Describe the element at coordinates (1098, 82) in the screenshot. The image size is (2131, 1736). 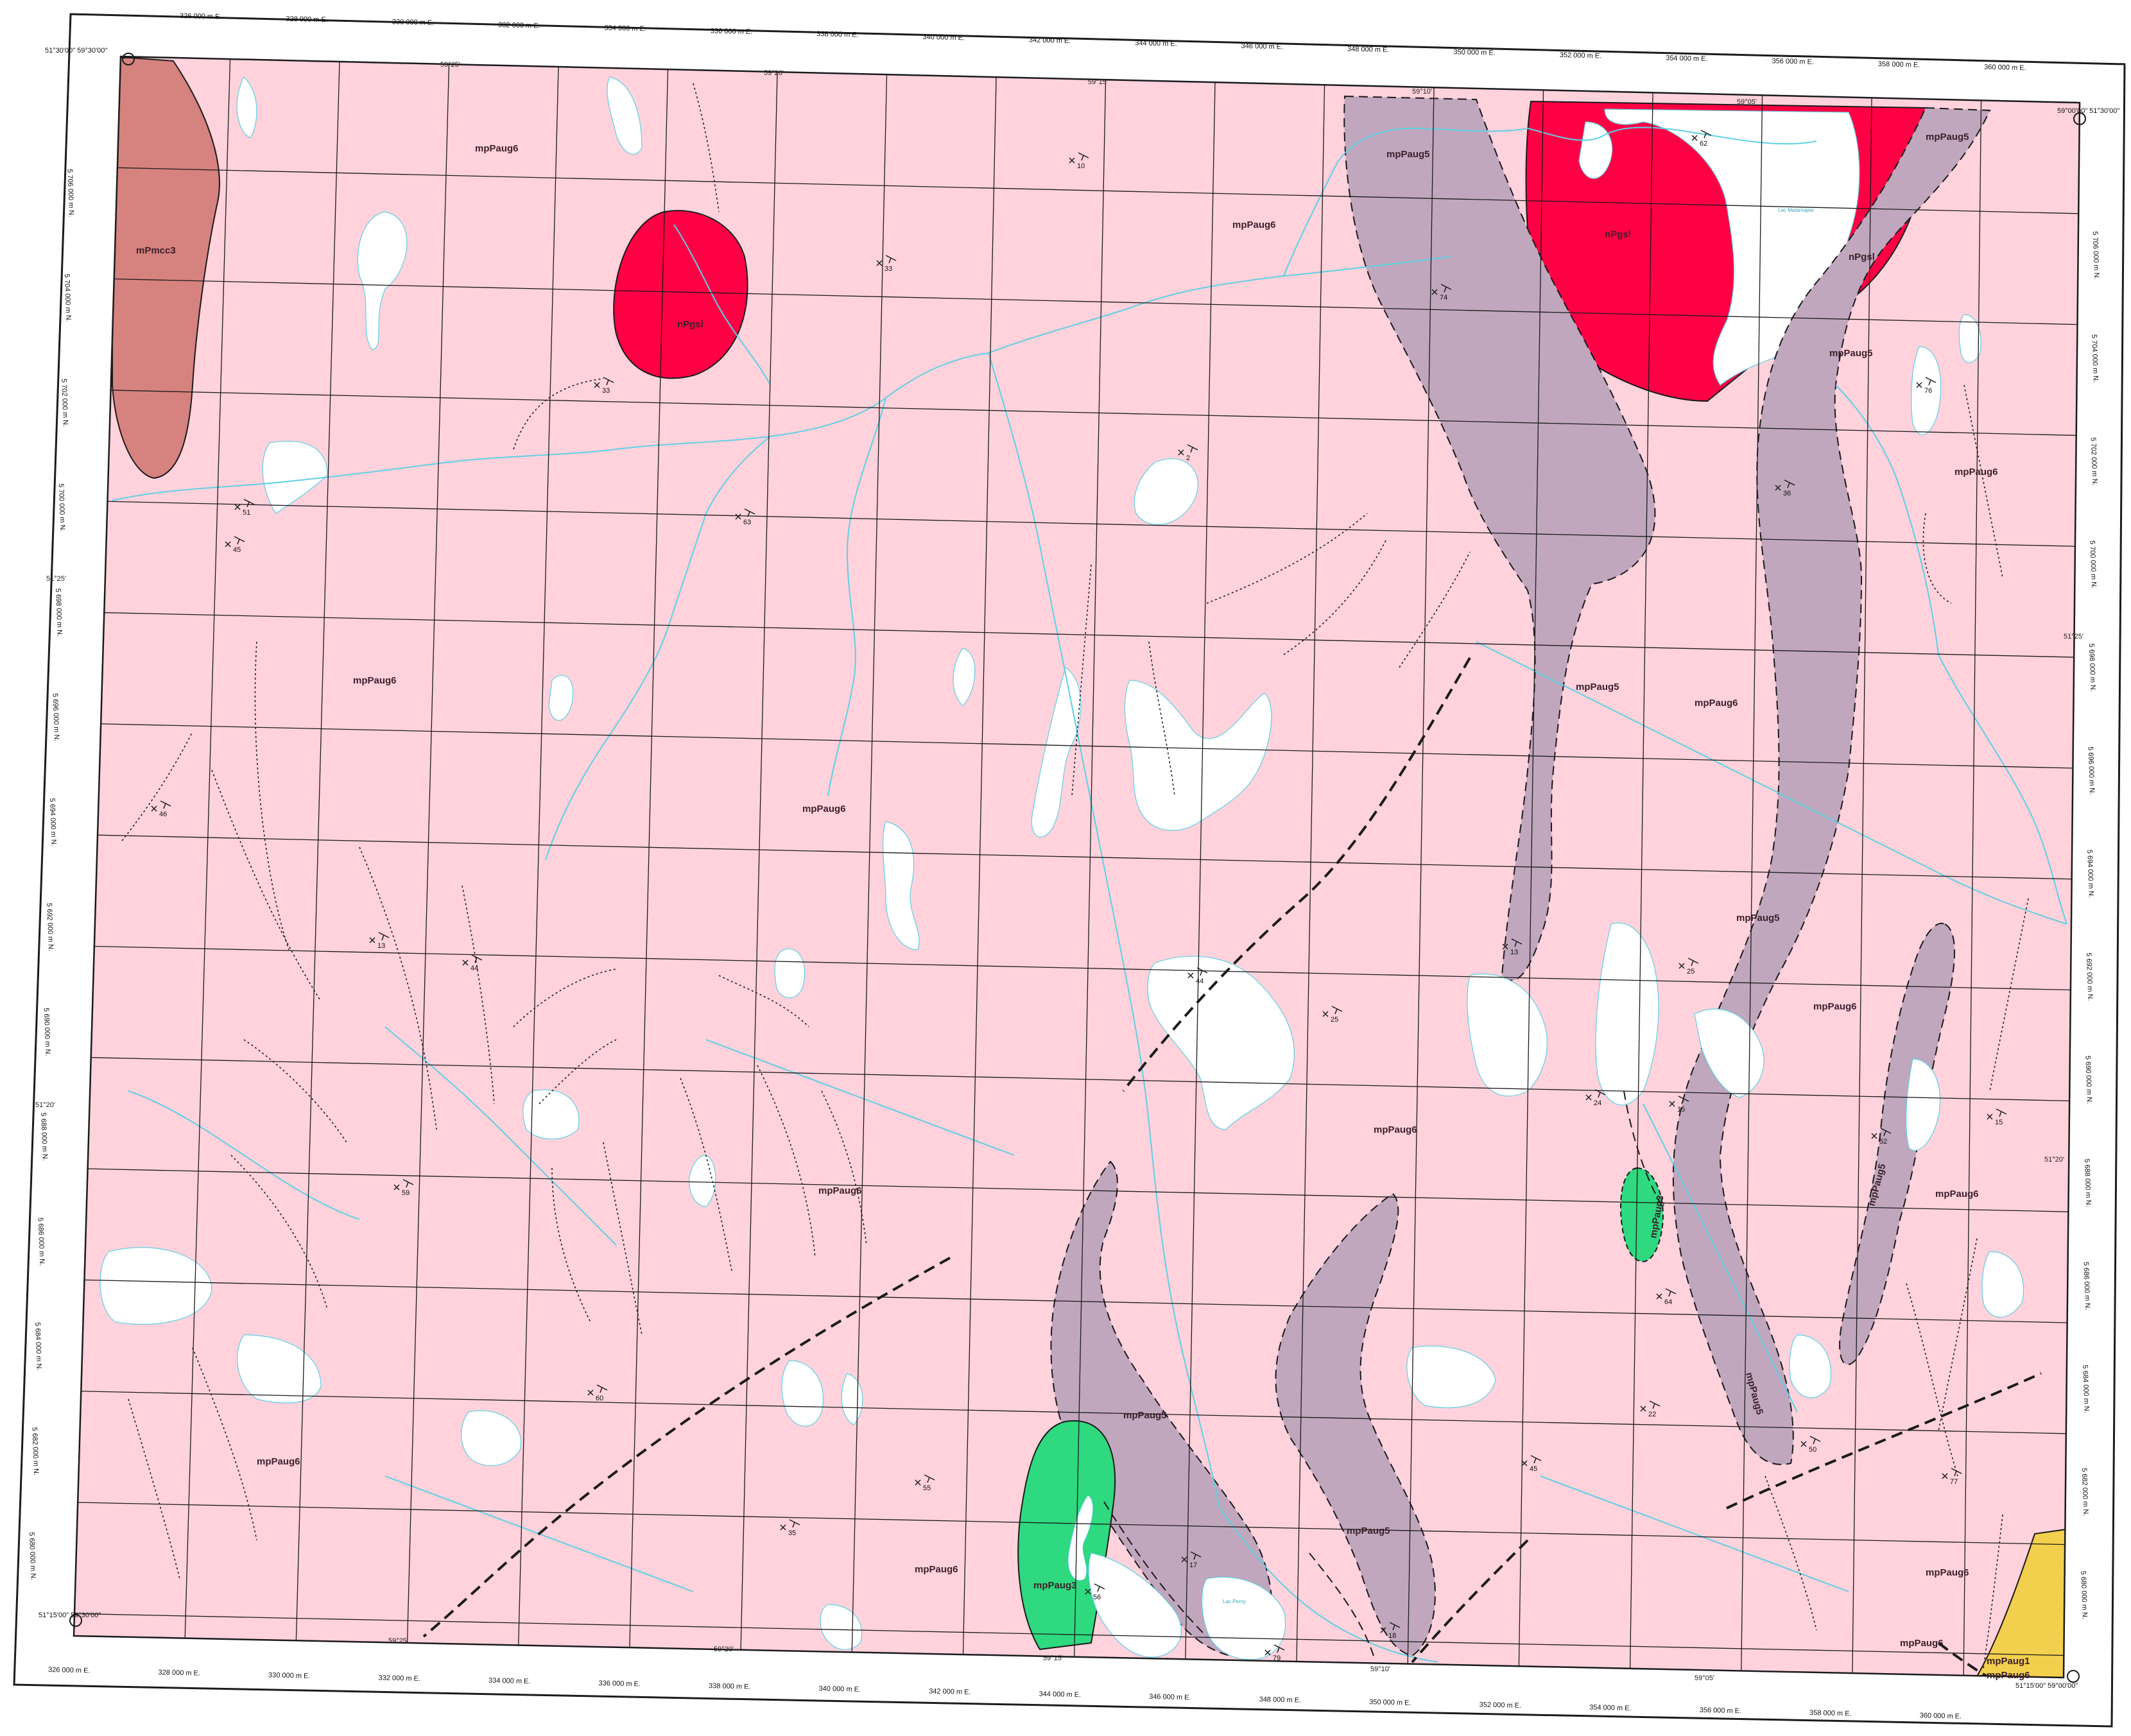
I see `lon-label-top-3: 59°15'` at that location.